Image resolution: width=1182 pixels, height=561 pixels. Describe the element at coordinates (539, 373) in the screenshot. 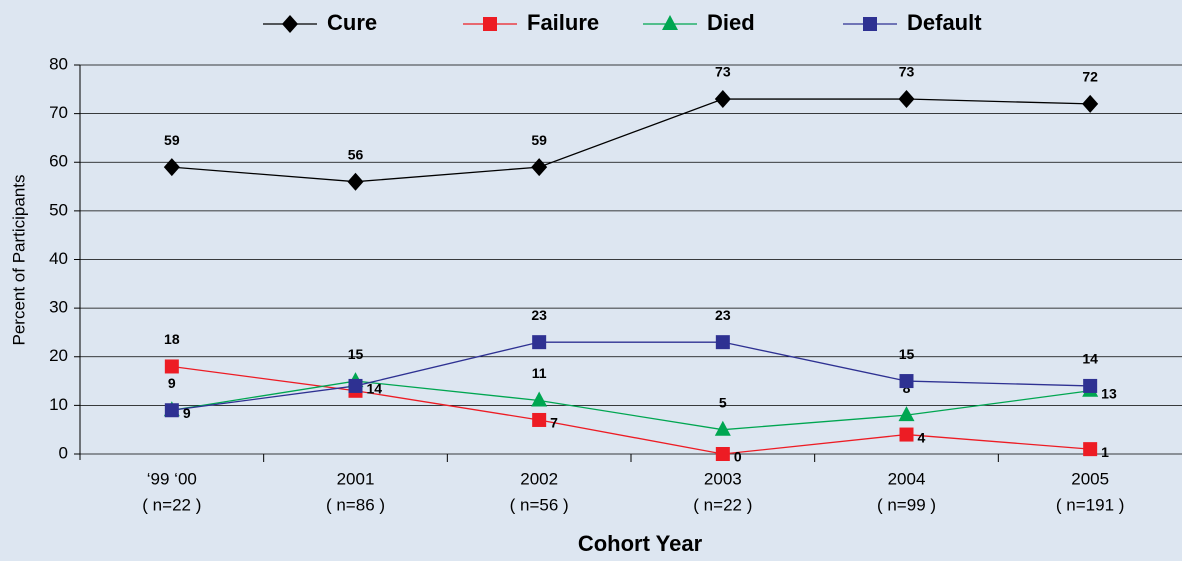

I see `data-label: 11` at that location.